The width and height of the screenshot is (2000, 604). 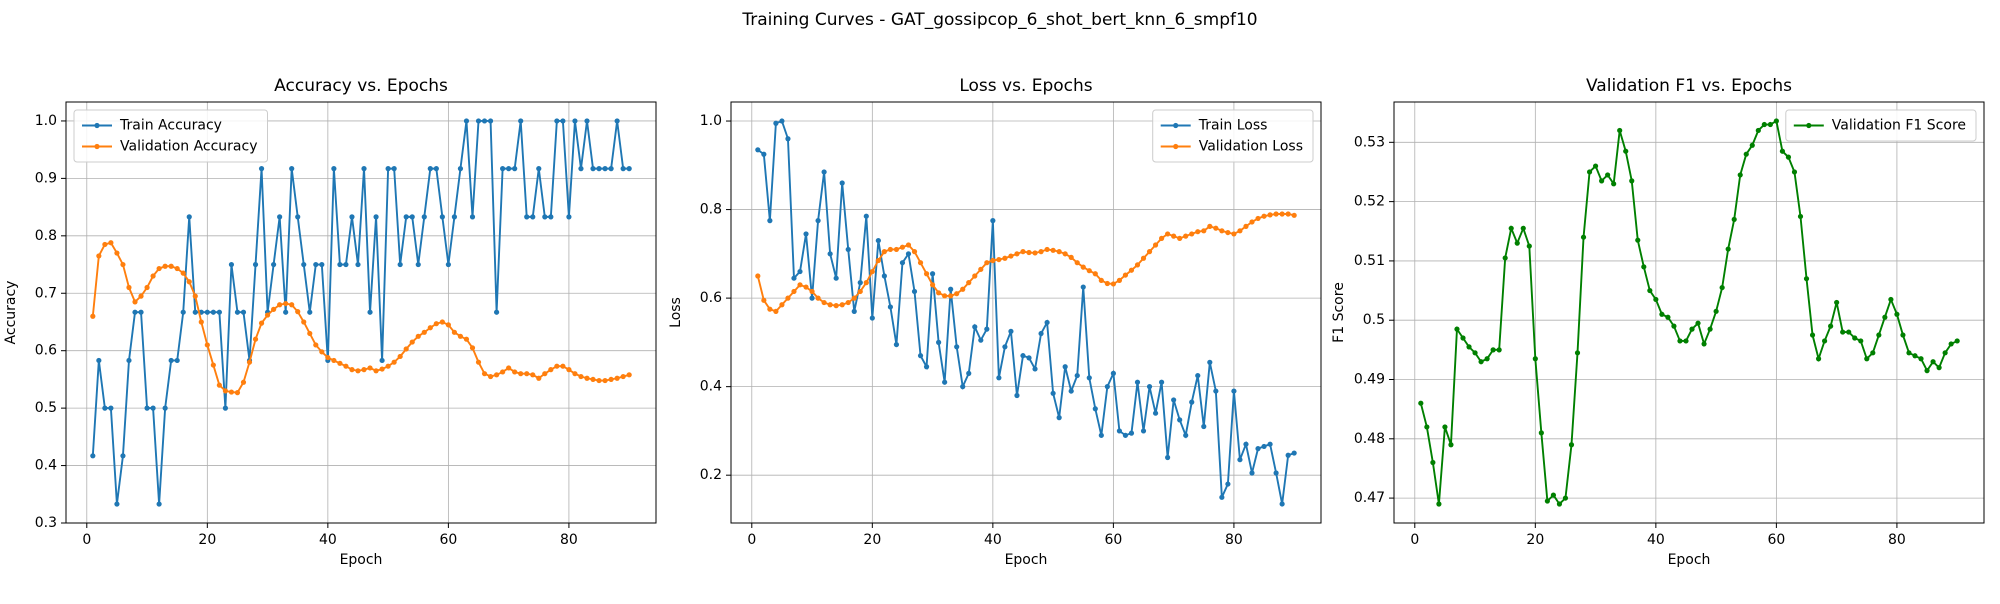 What do you see at coordinates (1113, 540) in the screenshot?
I see `x-tick-label: 60` at bounding box center [1113, 540].